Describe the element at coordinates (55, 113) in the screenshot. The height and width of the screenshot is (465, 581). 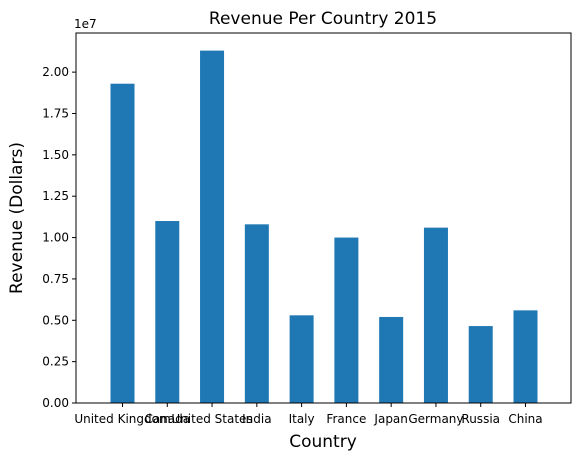
I see `y-tick-label-7: 1.75` at that location.